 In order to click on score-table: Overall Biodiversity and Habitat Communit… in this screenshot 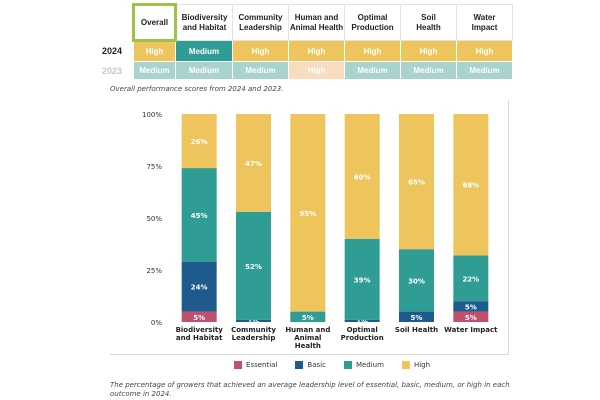, I will do `click(305, 41)`.